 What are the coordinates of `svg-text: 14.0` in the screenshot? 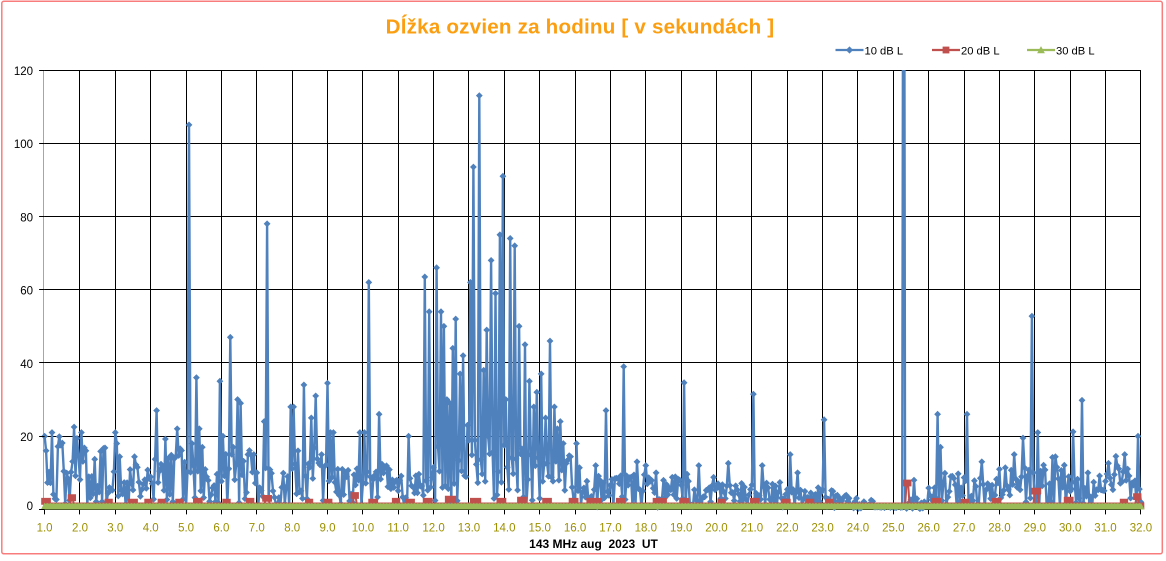 It's located at (504, 529).